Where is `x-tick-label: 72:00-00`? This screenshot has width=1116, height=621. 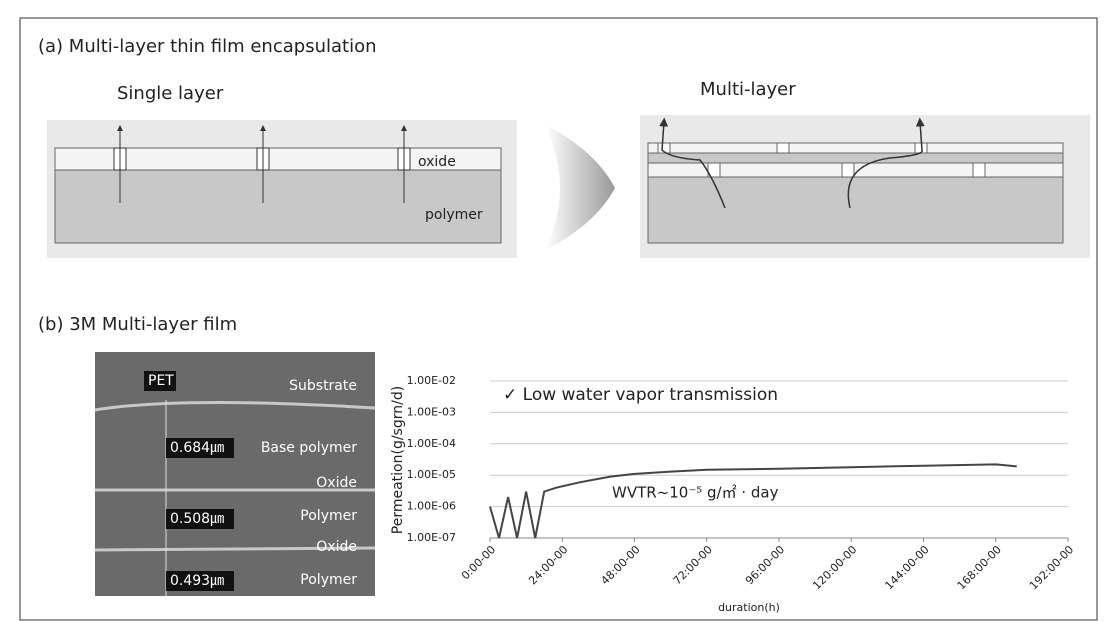 x-tick-label: 72:00-00 is located at coordinates (693, 565).